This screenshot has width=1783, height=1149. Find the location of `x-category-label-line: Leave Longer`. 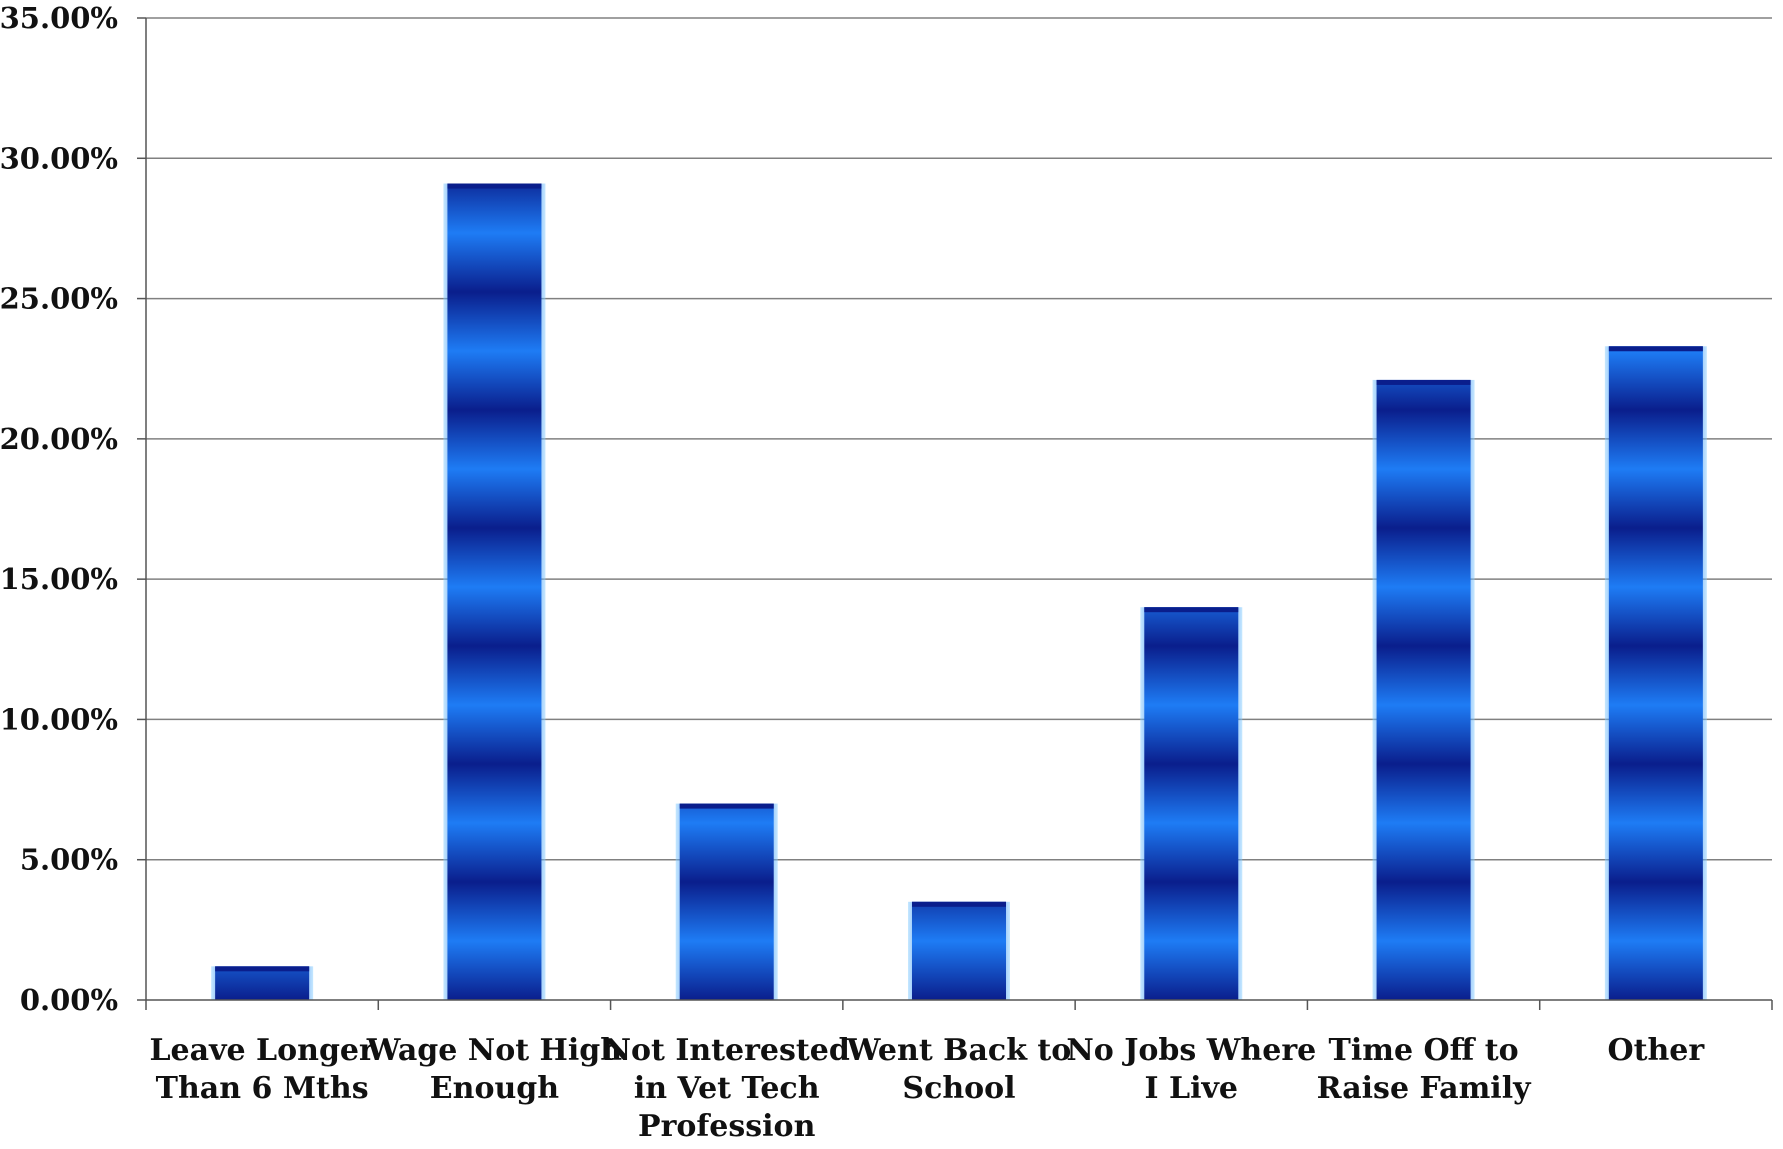

x-category-label-line: Leave Longer is located at coordinates (262, 1050).